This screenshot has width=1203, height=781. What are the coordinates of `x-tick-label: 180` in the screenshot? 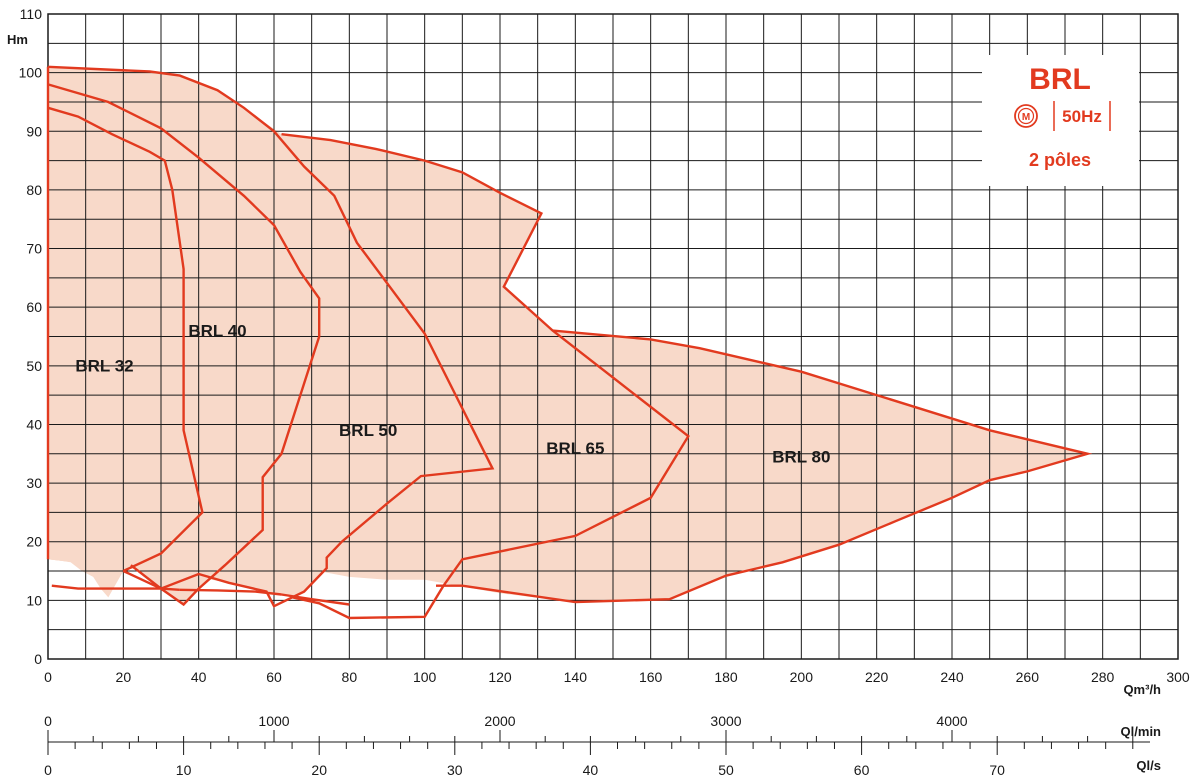 It's located at (726, 677).